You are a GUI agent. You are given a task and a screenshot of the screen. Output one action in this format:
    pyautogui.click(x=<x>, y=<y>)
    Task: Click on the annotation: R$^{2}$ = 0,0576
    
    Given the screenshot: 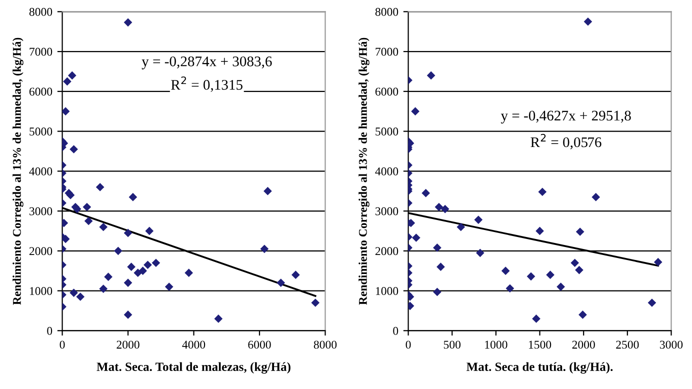 What is the action you would take?
    pyautogui.click(x=566, y=142)
    